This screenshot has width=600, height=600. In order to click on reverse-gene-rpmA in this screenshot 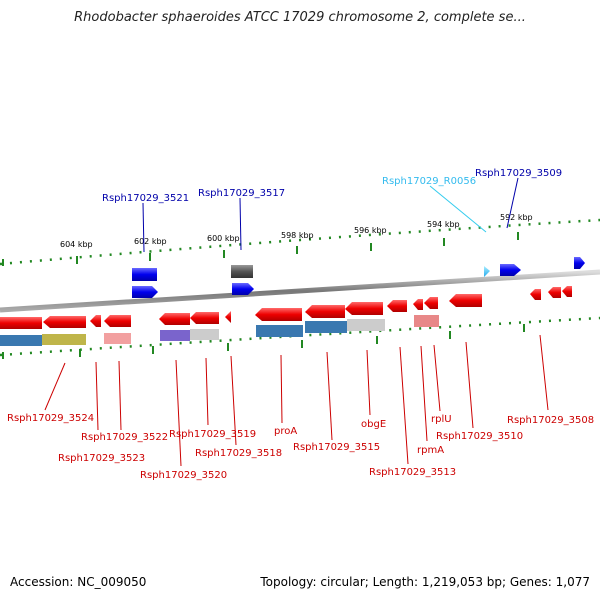, I will do `click(418, 304)`.